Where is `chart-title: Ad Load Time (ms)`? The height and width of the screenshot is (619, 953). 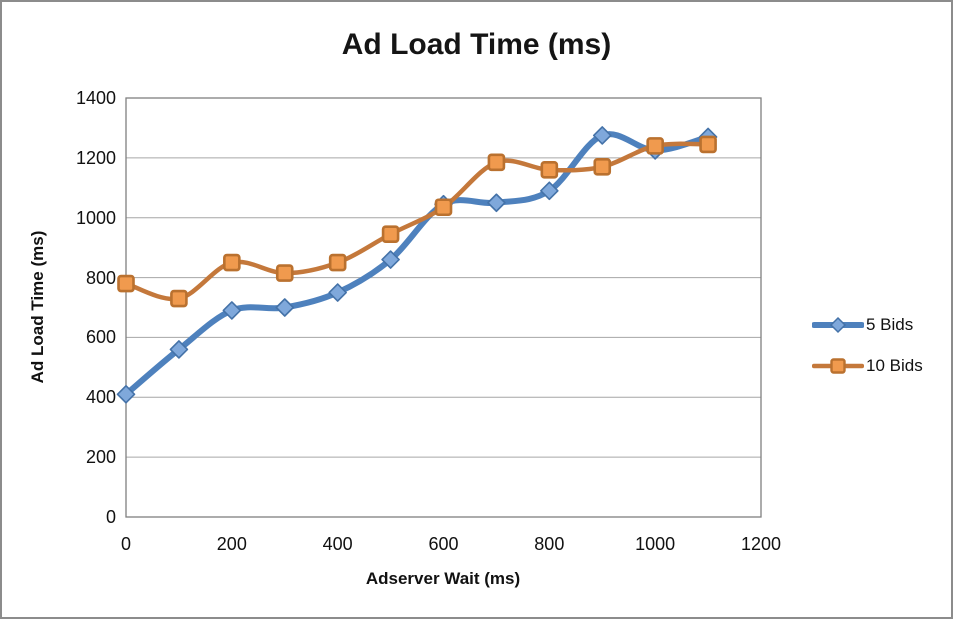 chart-title: Ad Load Time (ms) is located at coordinates (476, 44).